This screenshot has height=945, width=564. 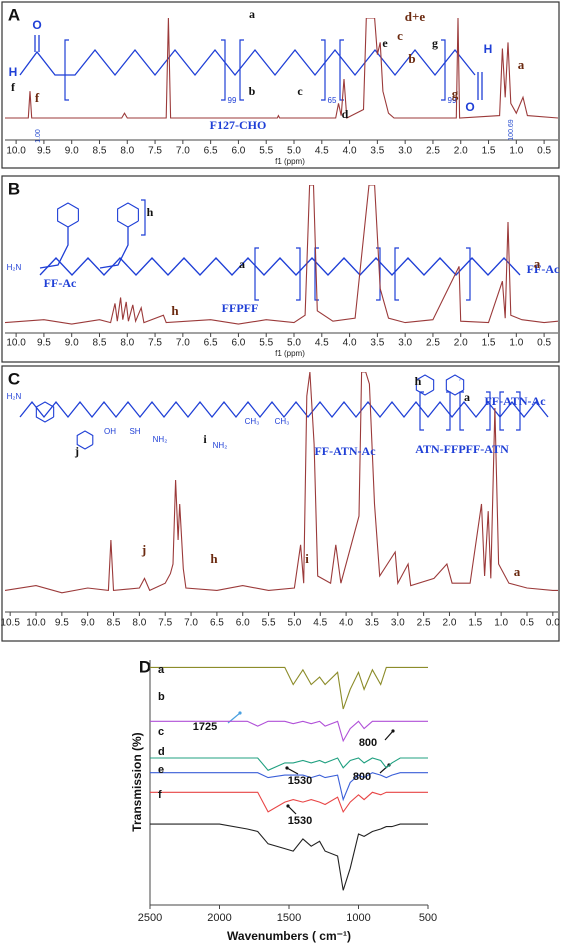 What do you see at coordinates (345, 114) in the screenshot?
I see `annotation: d` at bounding box center [345, 114].